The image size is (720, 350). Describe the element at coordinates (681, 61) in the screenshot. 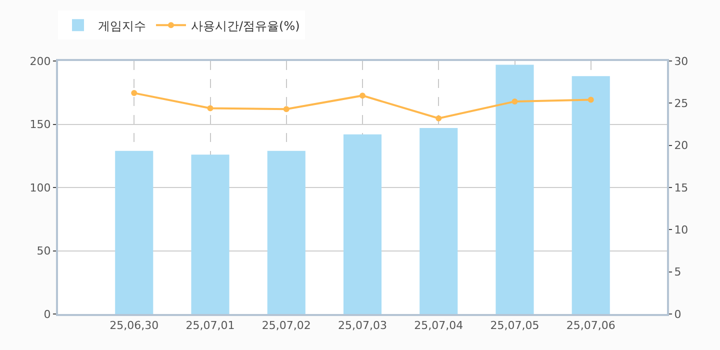

I see `y2-tick-label: 30` at that location.